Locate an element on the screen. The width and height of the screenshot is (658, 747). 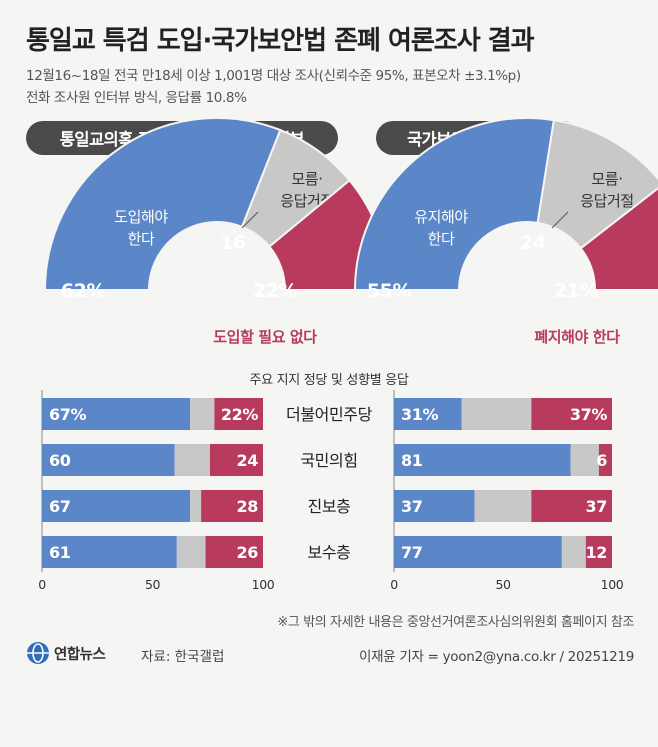
donut2-slice-2-label: 응답거절 is located at coordinates (607, 201).